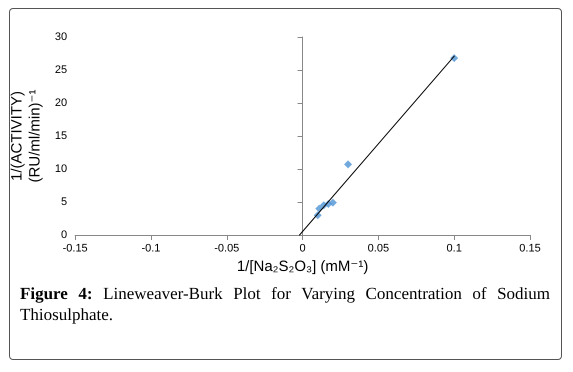  I want to click on y-tick-label: 5, so click(64, 202).